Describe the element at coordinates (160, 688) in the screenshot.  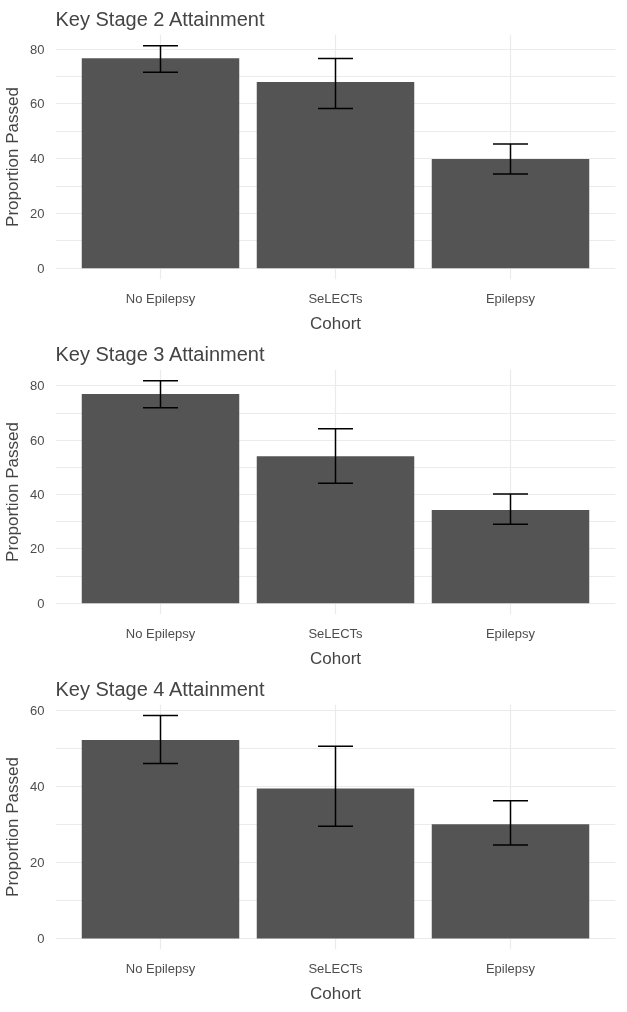
I see `chart-title: Key Stage 4 Attainment` at that location.